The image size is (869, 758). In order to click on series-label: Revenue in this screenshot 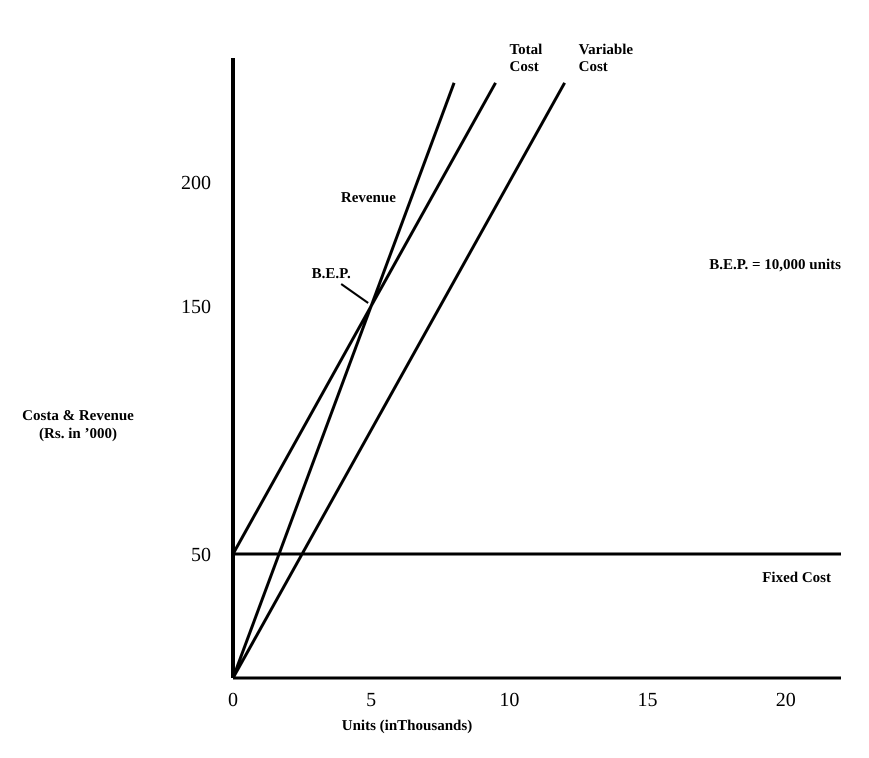, I will do `click(368, 198)`.